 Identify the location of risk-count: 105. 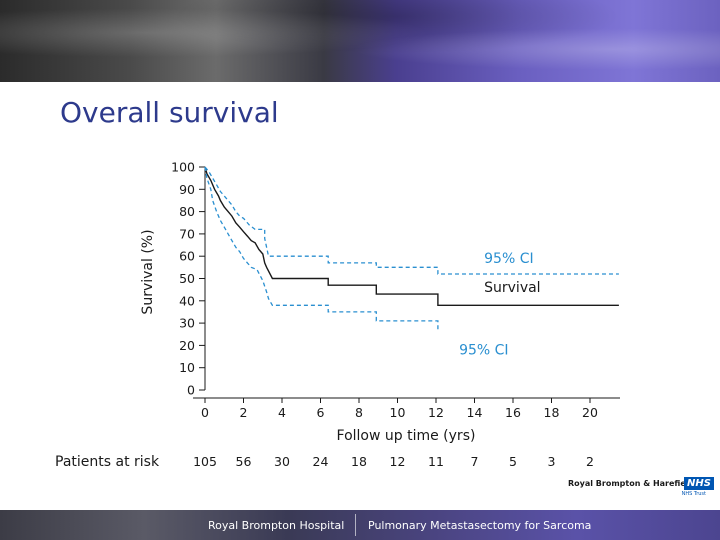
(205, 461).